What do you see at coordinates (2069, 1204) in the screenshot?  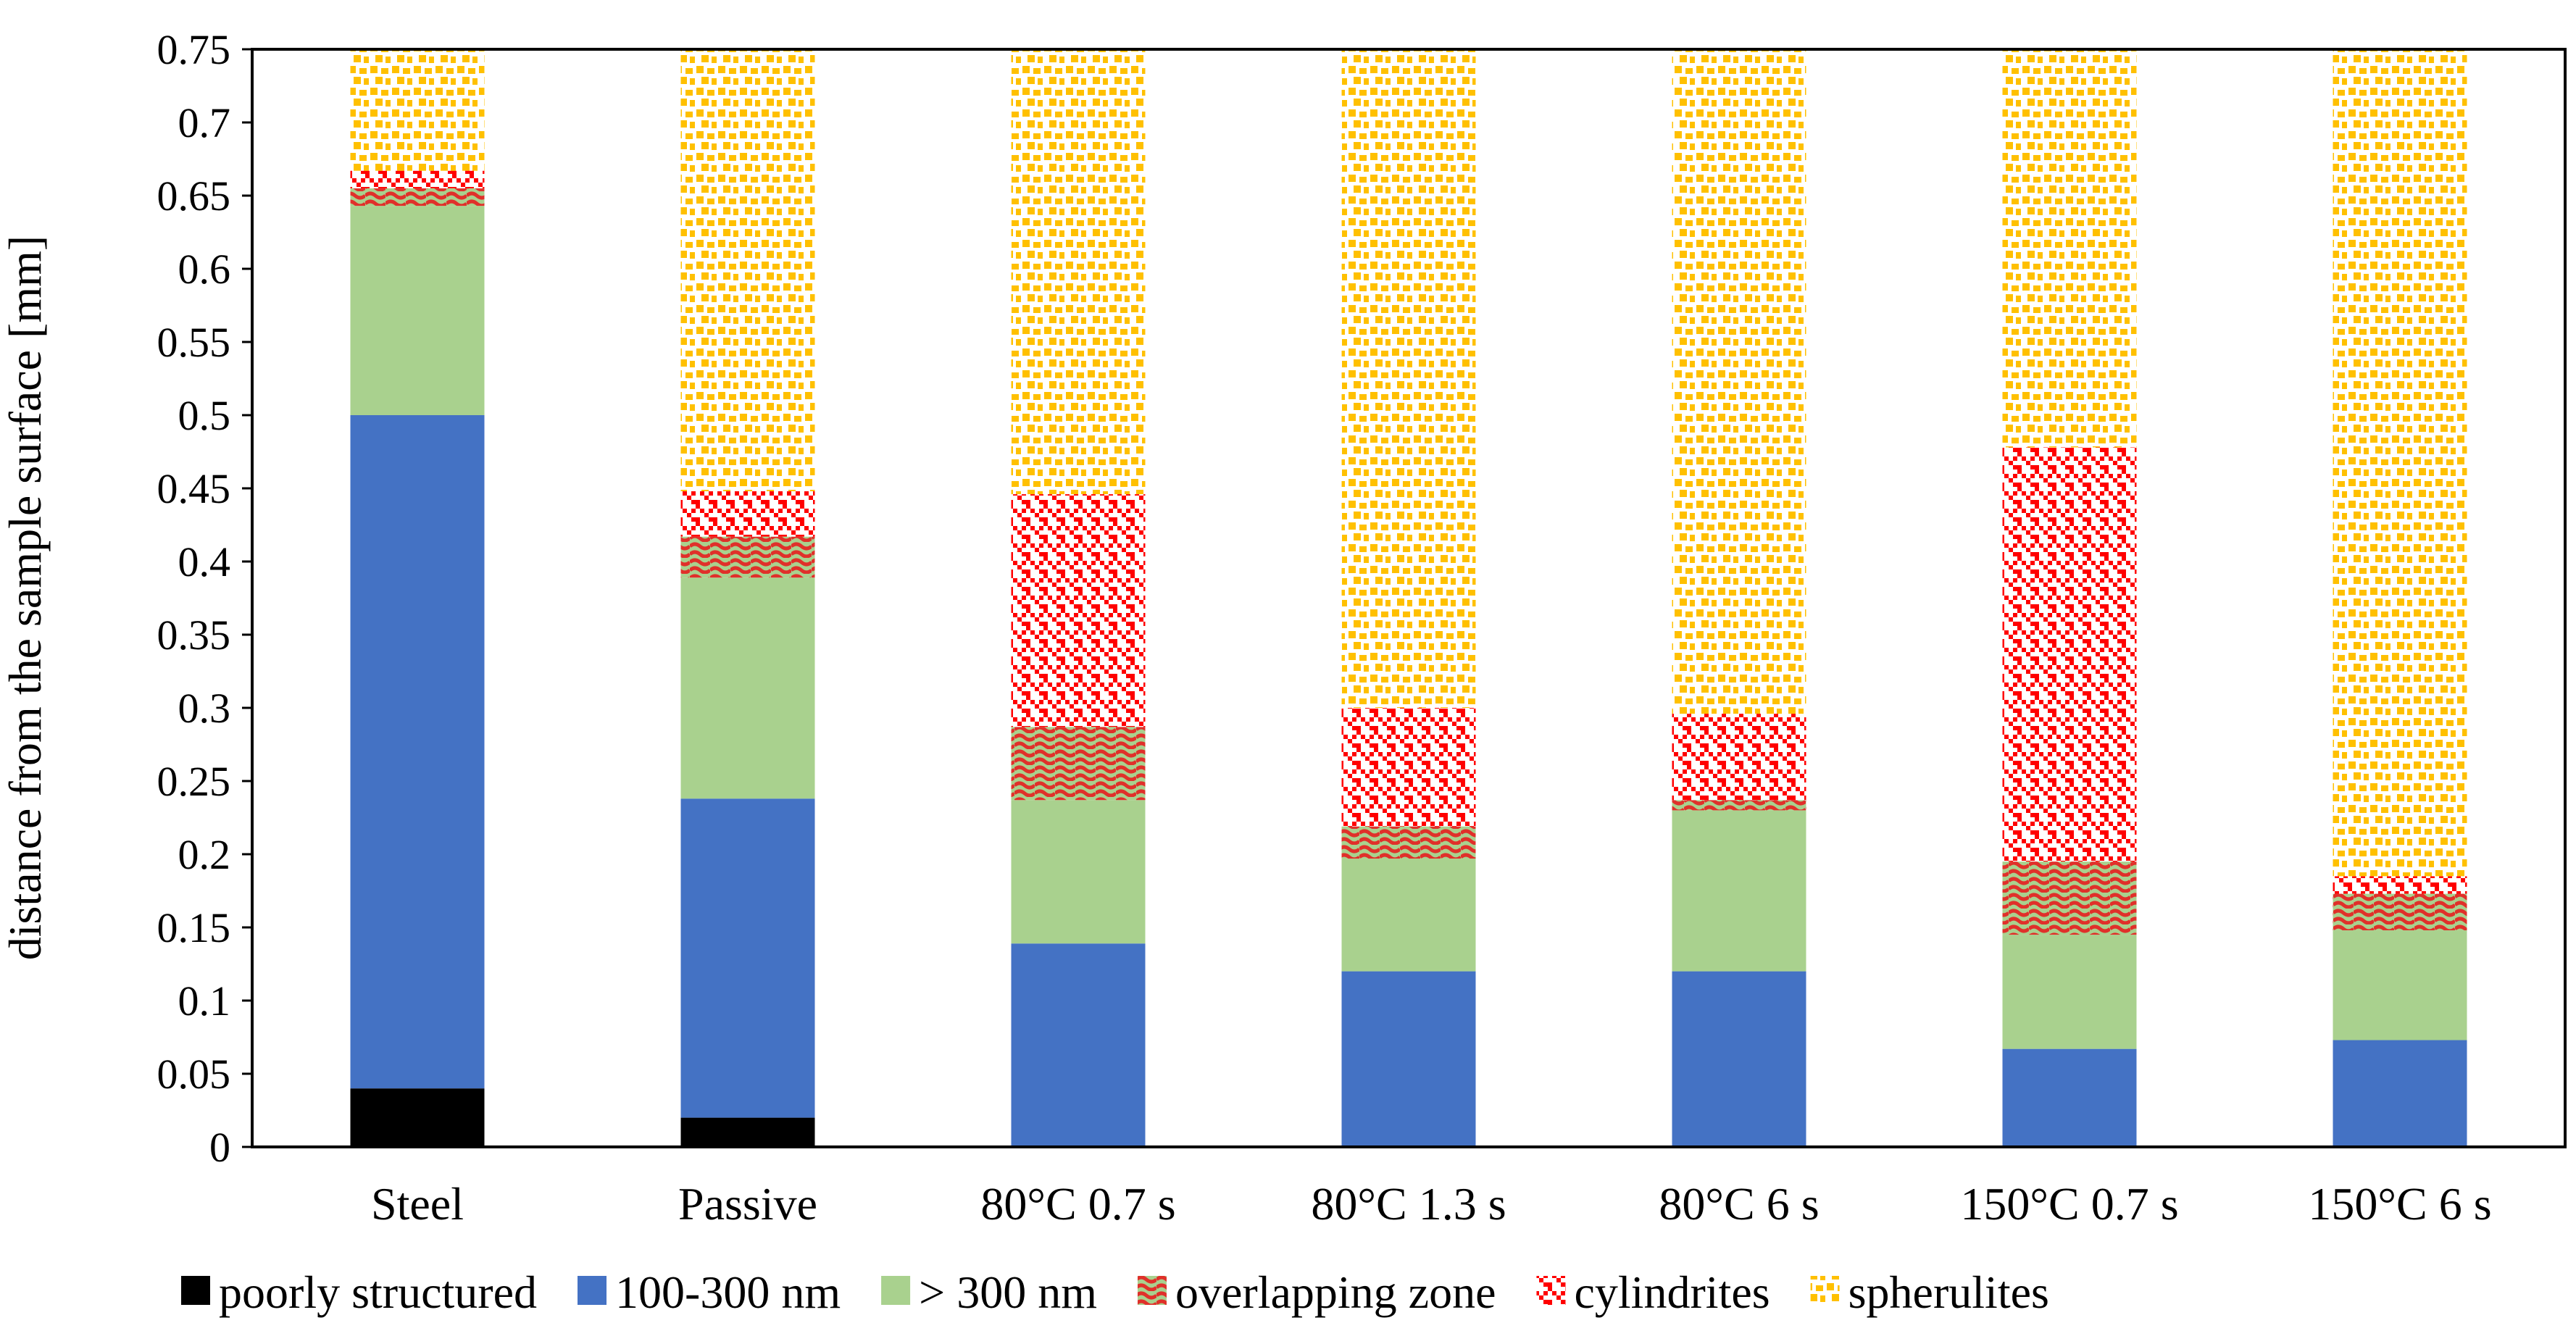 I see `x-tick-label: 150°C 0.7 s` at bounding box center [2069, 1204].